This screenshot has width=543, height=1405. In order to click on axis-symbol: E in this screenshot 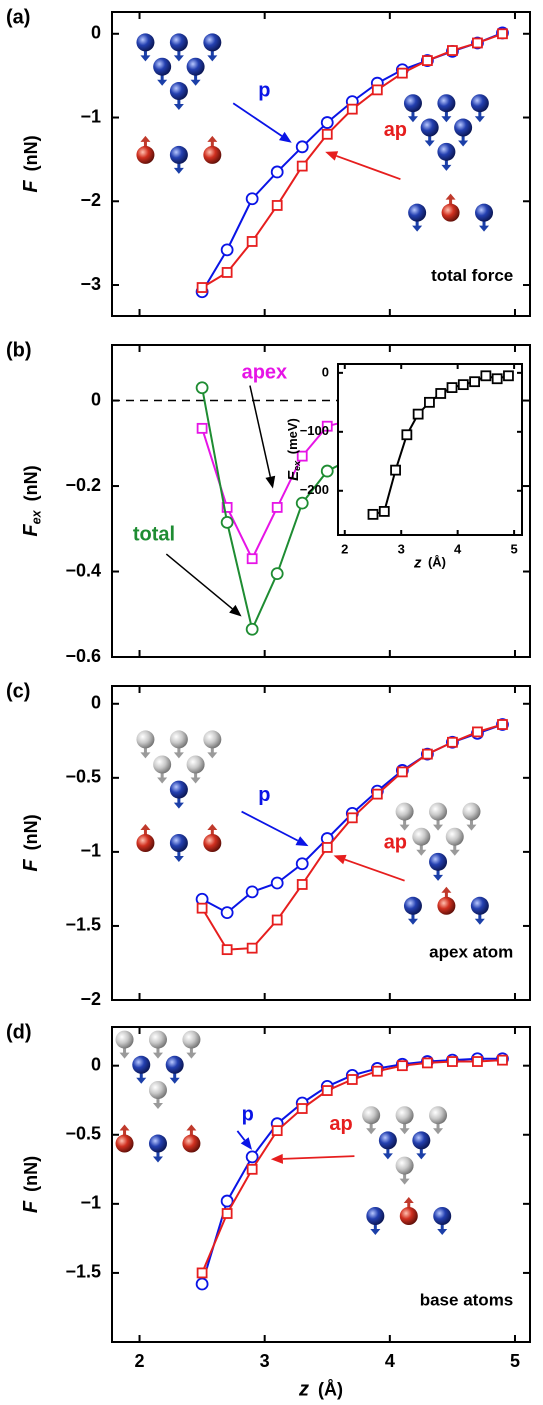, I will do `click(293, 475)`.